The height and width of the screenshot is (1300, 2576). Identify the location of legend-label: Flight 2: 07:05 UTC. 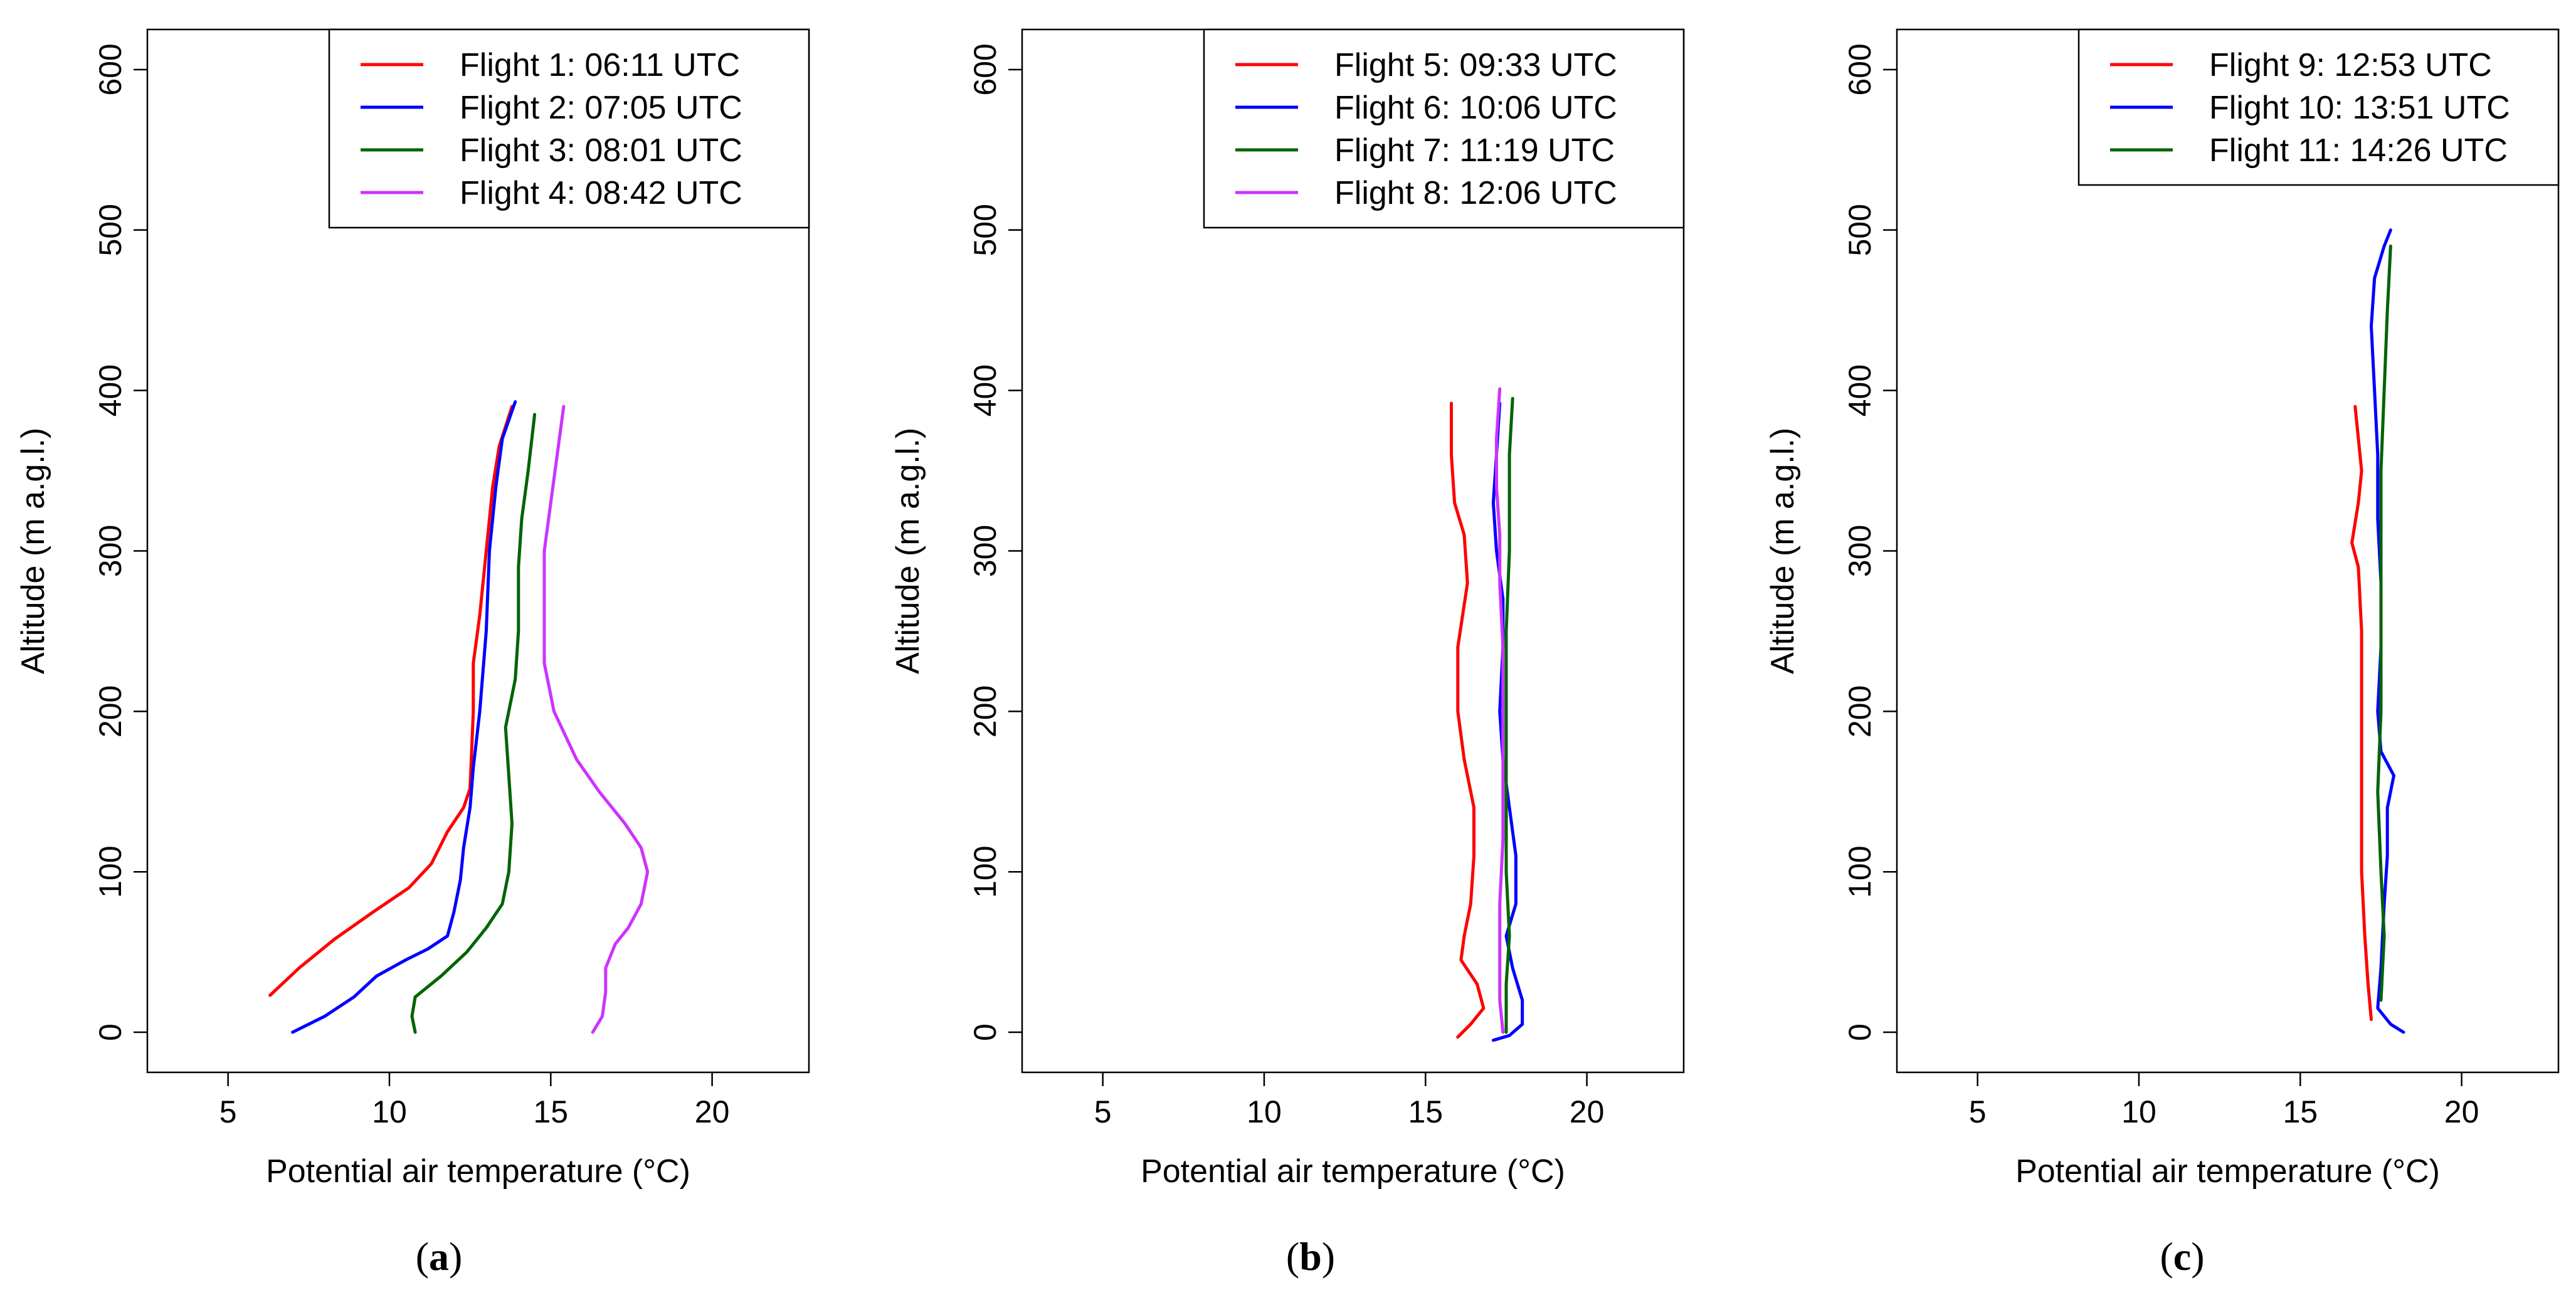
(601, 108).